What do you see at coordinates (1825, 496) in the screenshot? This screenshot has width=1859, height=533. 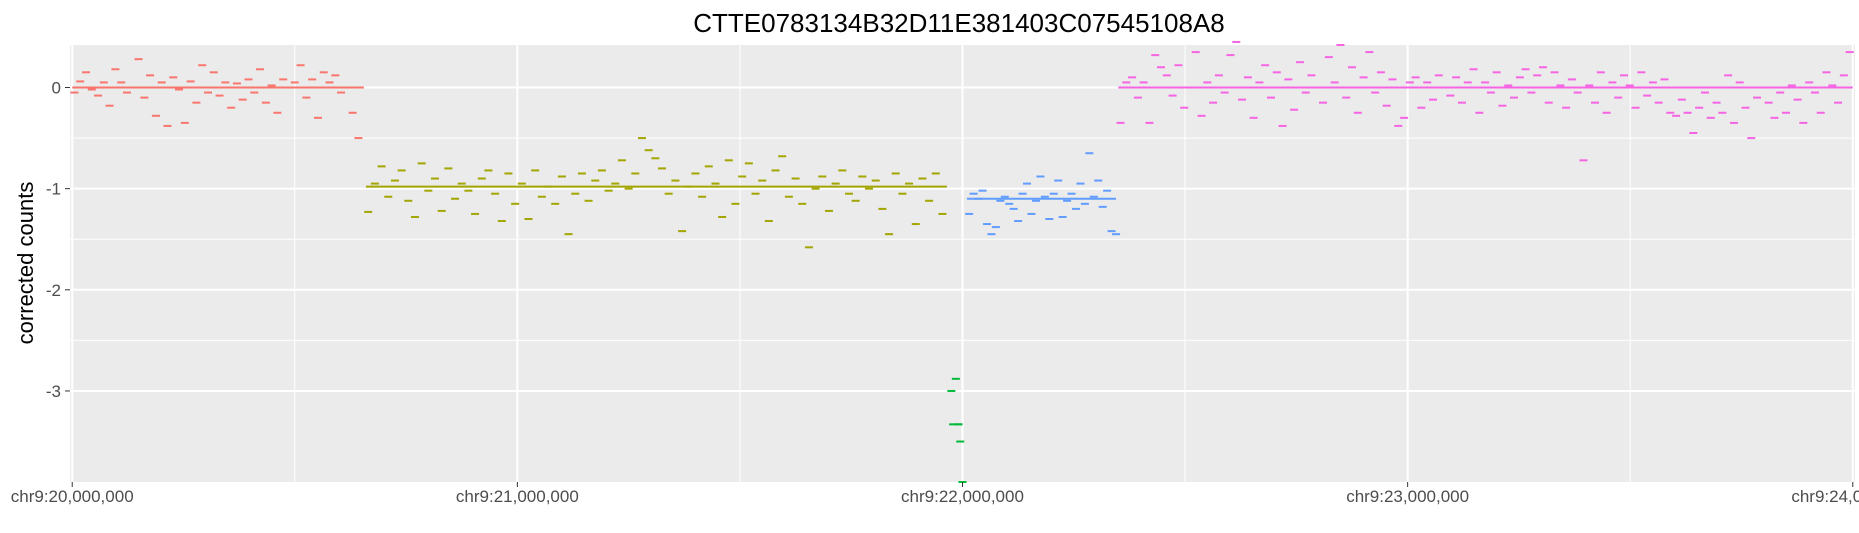 I see `x-tick-label: chr9:24,000,000` at bounding box center [1825, 496].